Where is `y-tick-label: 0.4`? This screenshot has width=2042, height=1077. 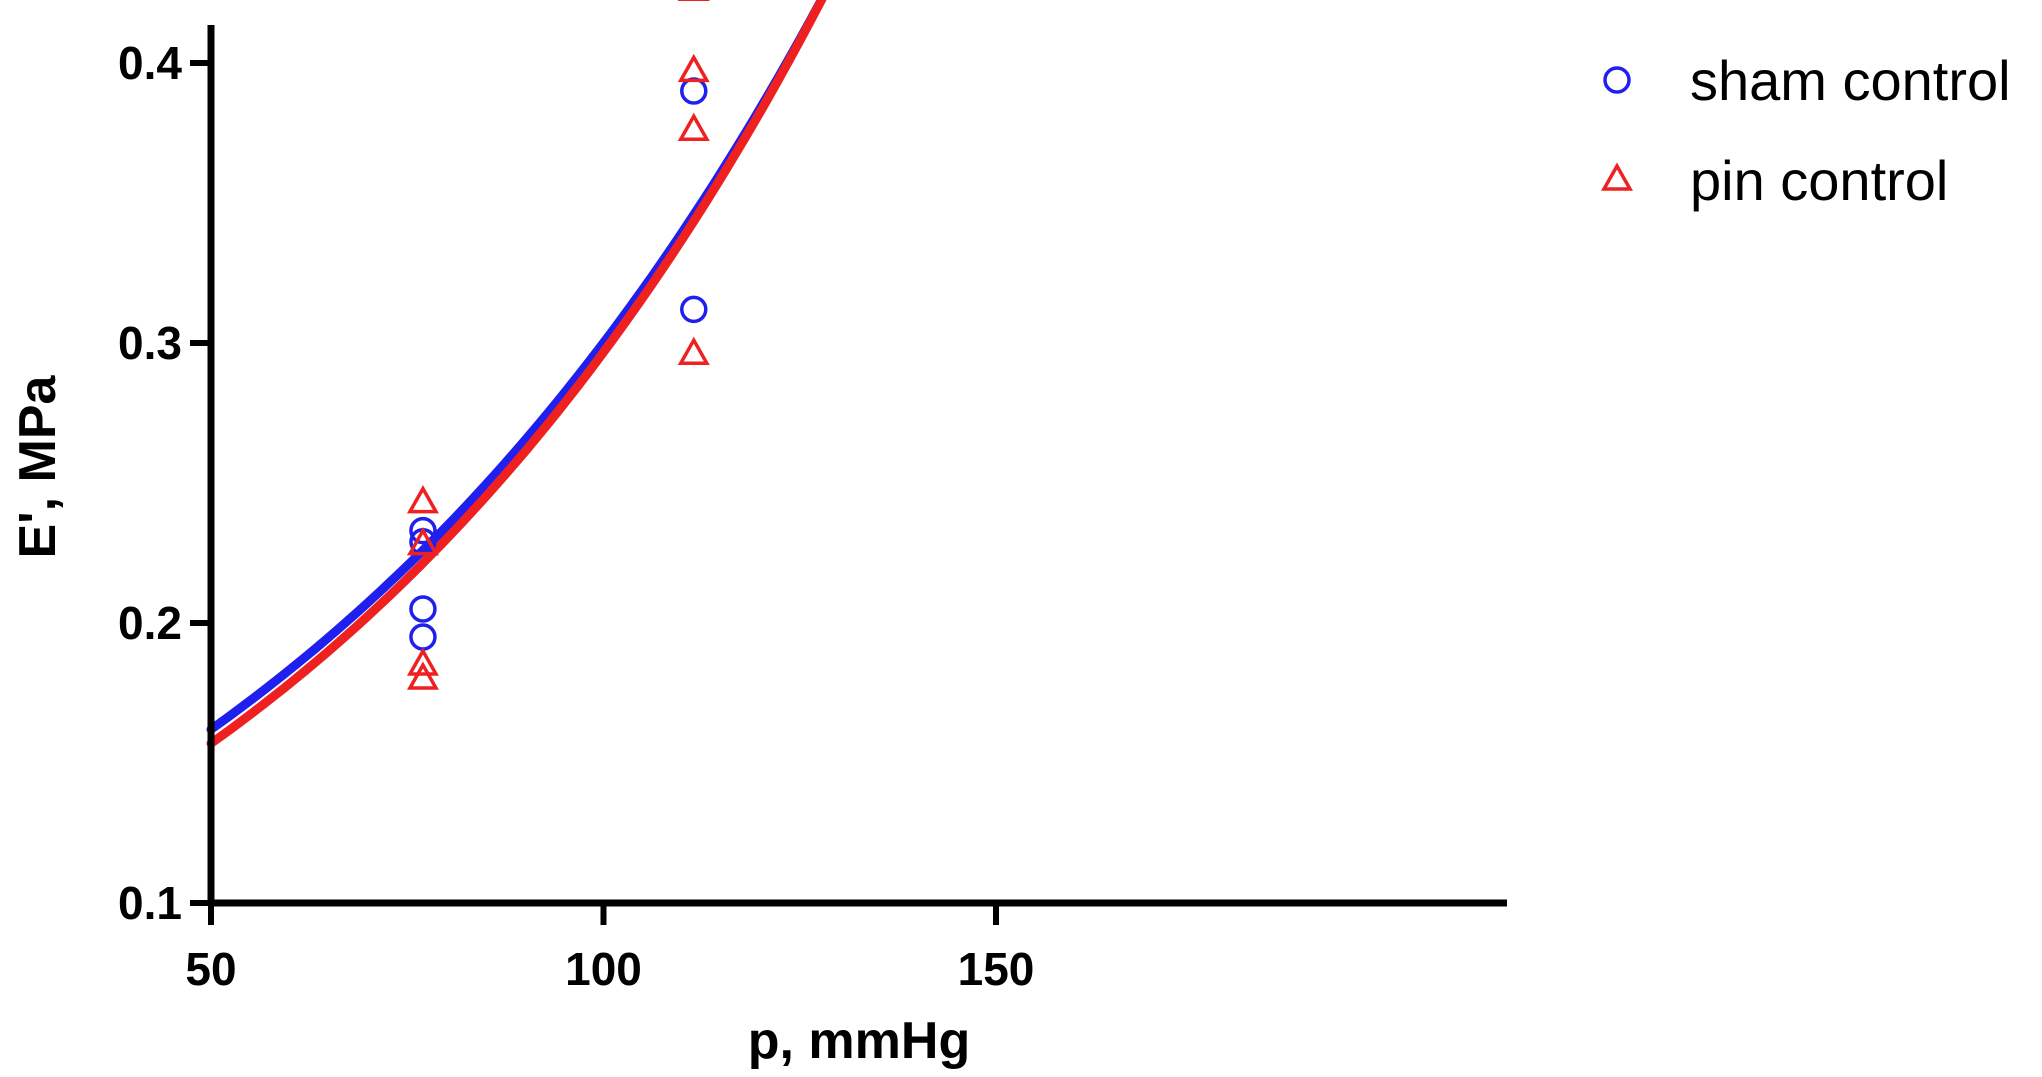 y-tick-label: 0.4 is located at coordinates (150, 63).